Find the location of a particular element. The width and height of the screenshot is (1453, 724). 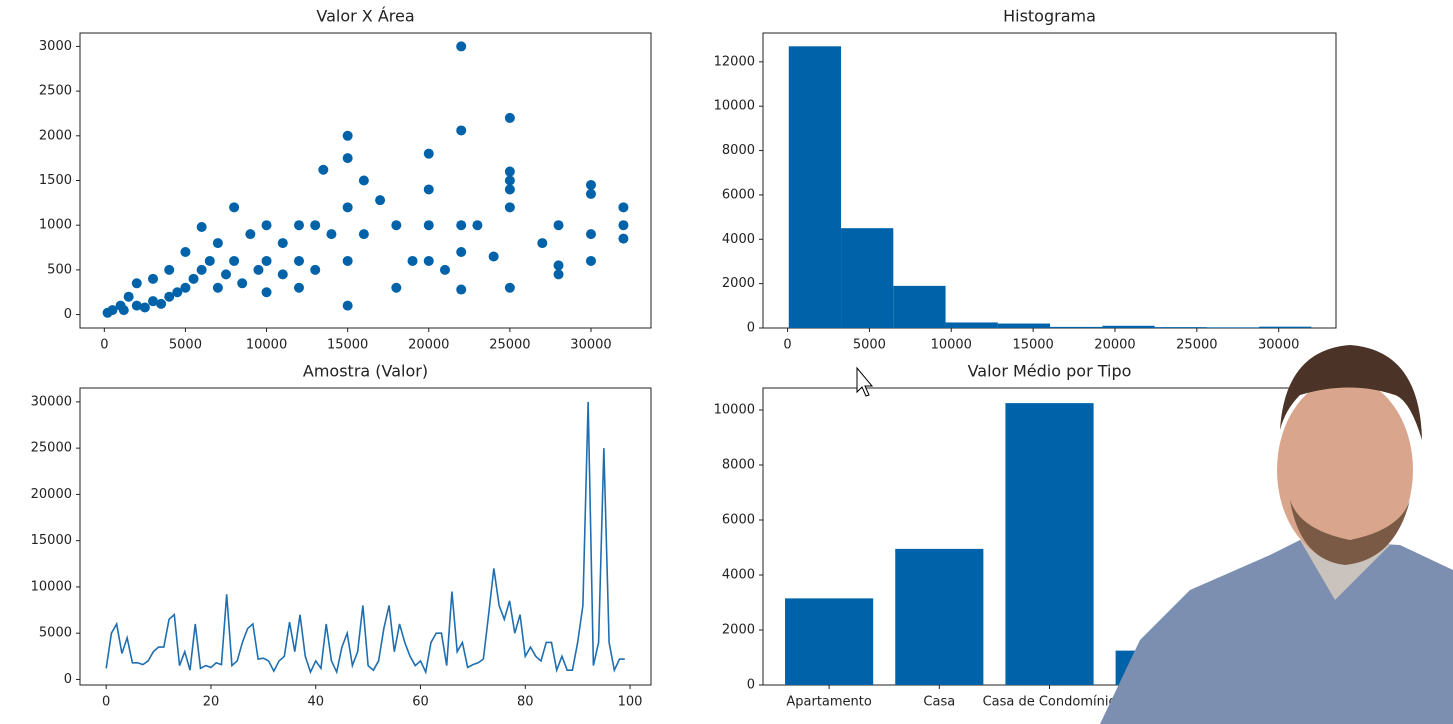

y-tick-label: 3000 is located at coordinates (55, 46).